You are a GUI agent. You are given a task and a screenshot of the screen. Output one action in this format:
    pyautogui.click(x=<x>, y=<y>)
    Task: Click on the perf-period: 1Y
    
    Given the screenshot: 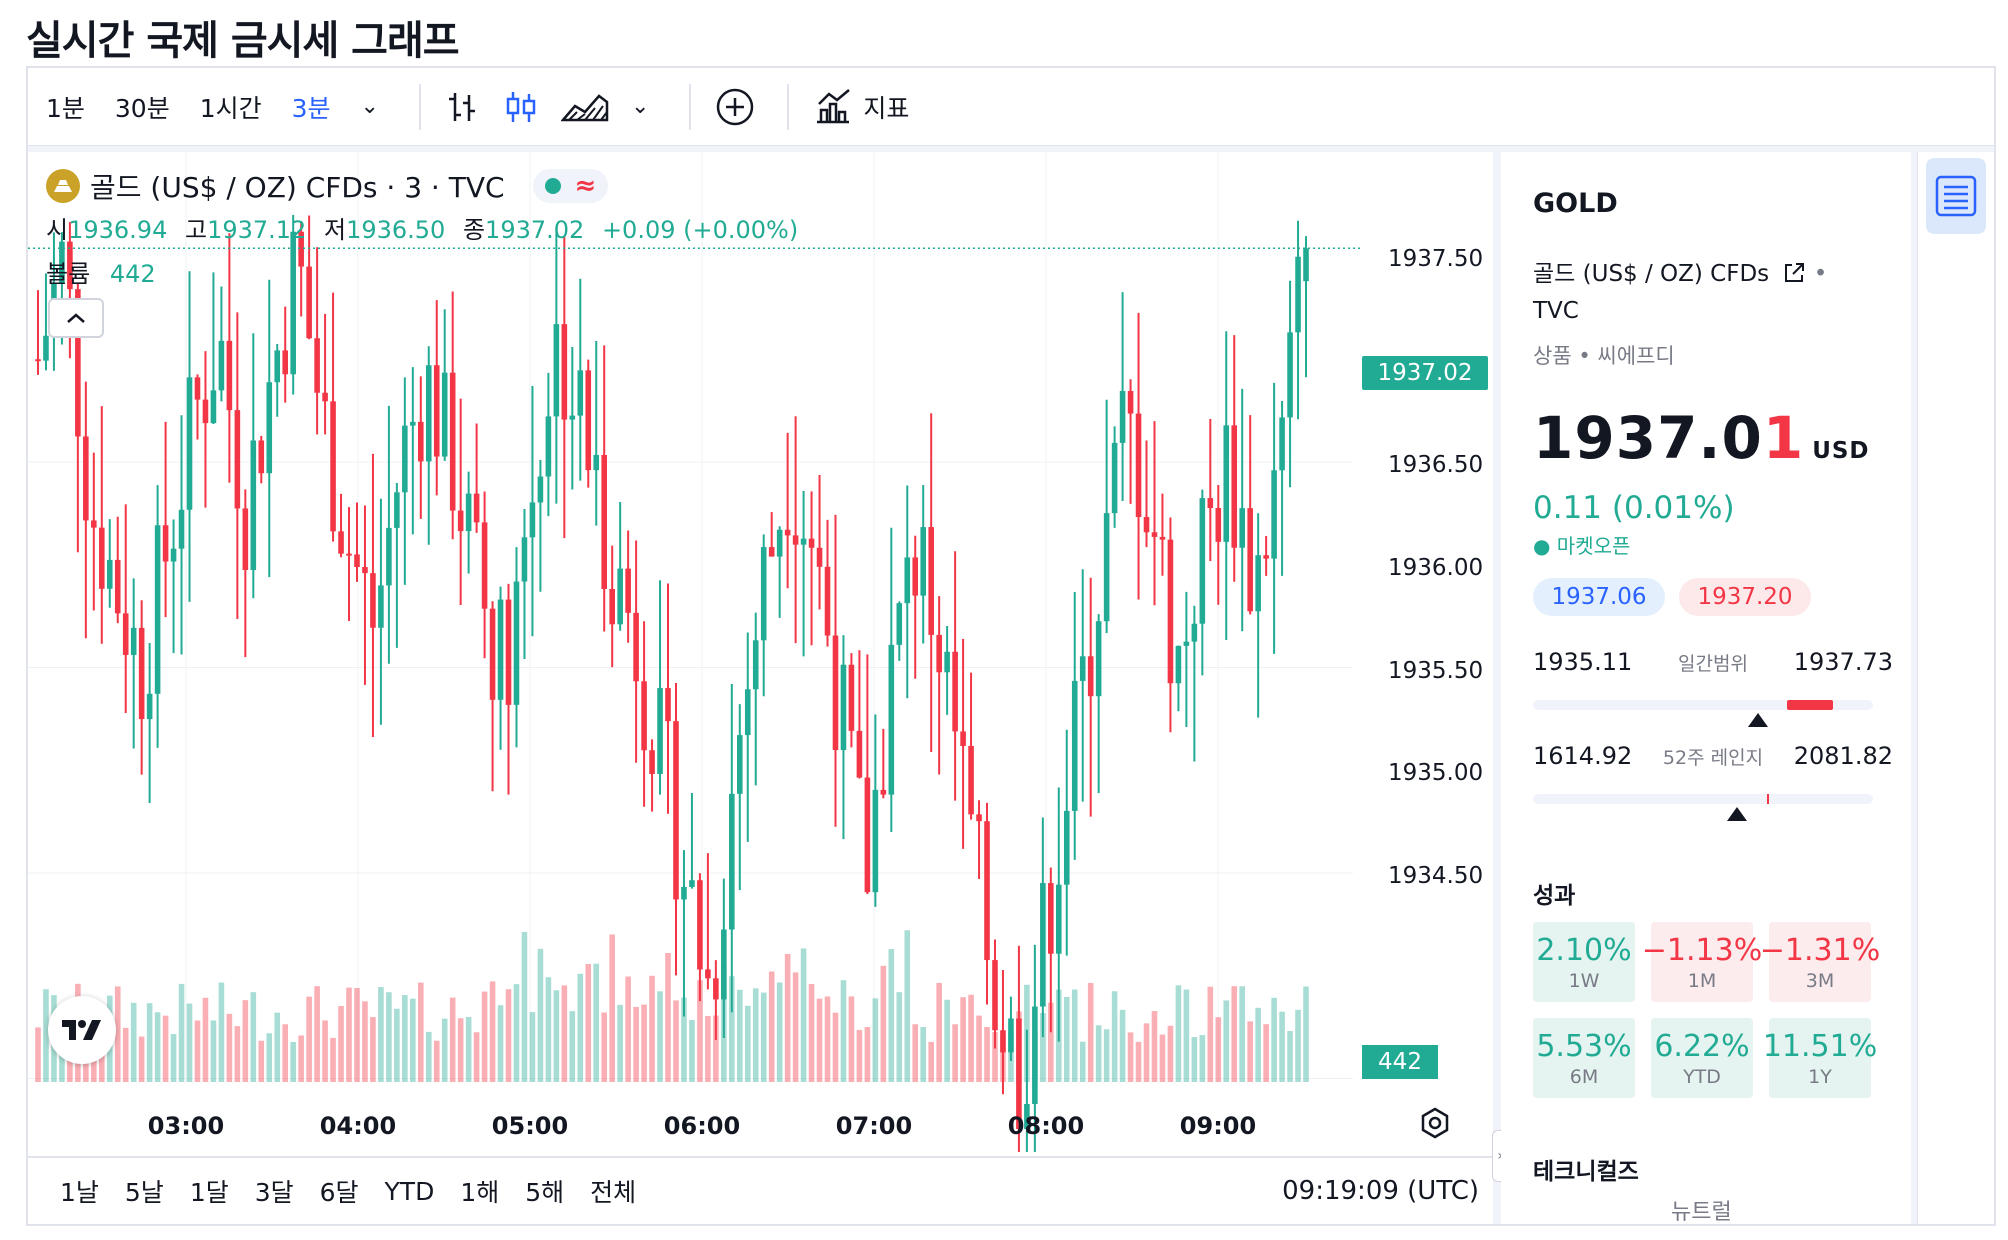 What is the action you would take?
    pyautogui.click(x=1820, y=1076)
    